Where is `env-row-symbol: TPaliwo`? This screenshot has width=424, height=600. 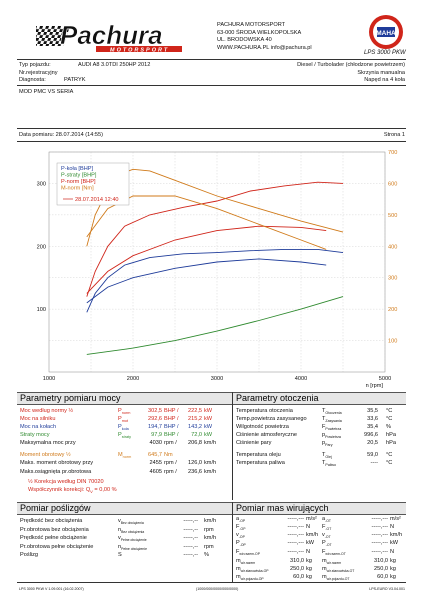 env-row-symbol: TPaliwo is located at coordinates (329, 464).